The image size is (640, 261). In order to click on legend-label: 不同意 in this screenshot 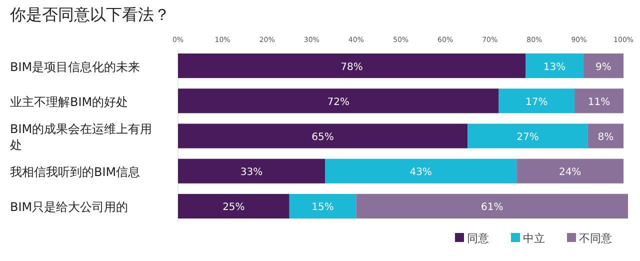, I will do `click(595, 238)`.